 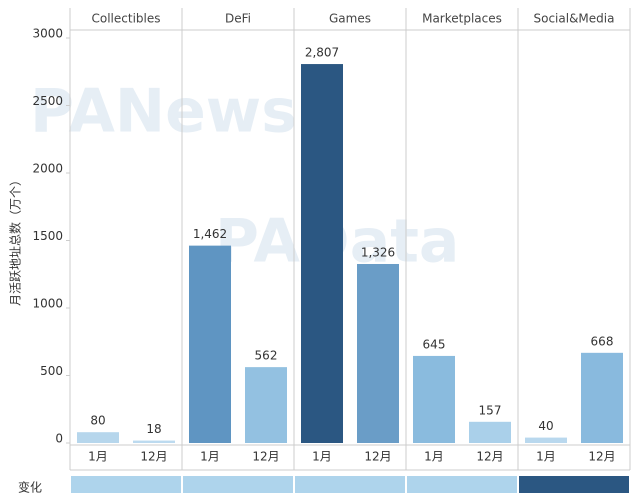 I want to click on panel-header: Games, so click(x=350, y=19).